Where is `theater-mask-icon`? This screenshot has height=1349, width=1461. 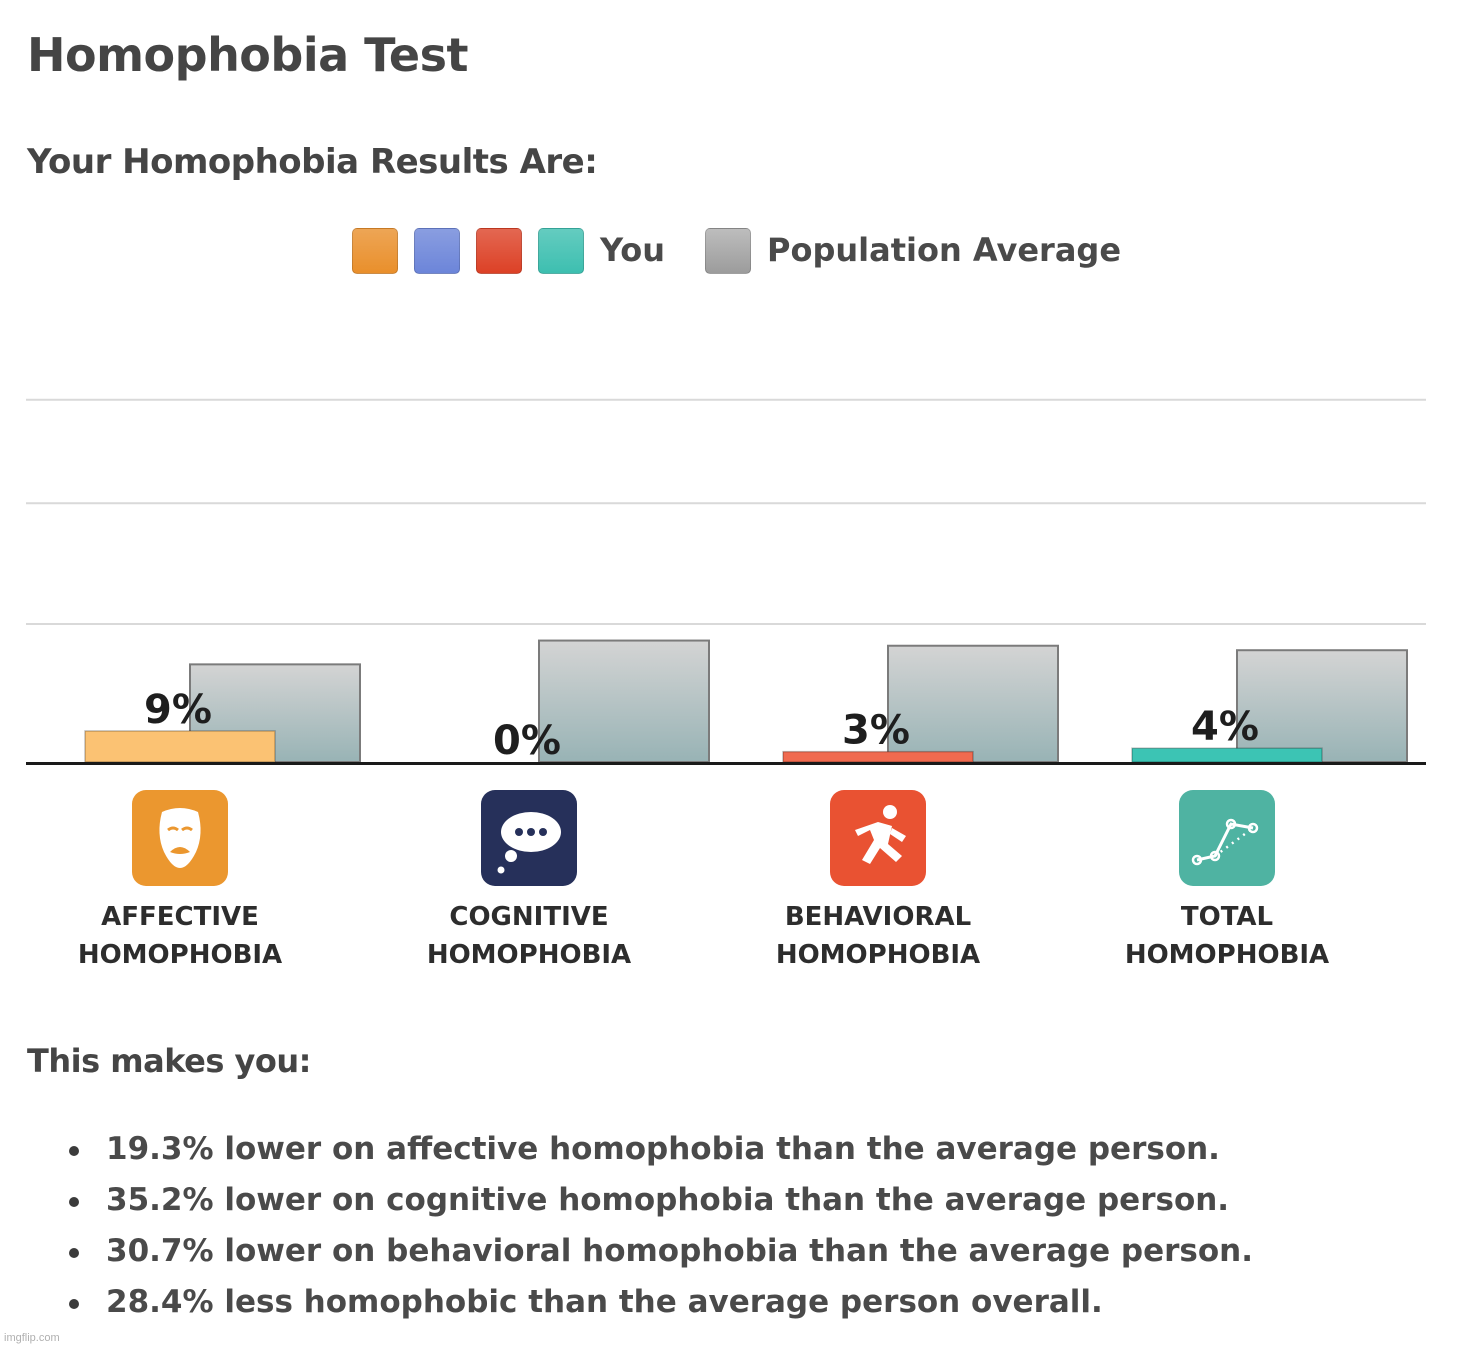 theater-mask-icon is located at coordinates (180, 838).